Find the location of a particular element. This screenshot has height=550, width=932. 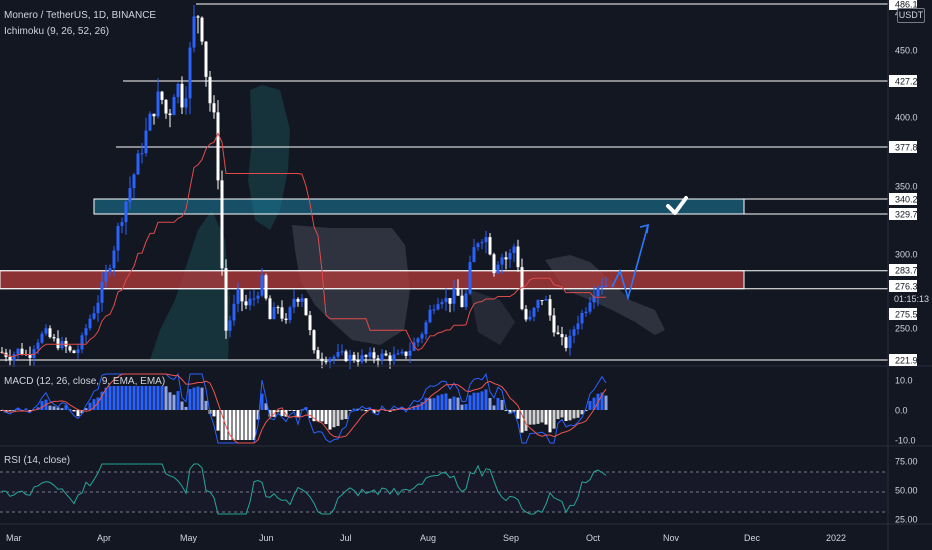

time-axis: Mar Apr May Jun Jul Aug Sep Oct Nov Dec 2022 is located at coordinates (426, 538).